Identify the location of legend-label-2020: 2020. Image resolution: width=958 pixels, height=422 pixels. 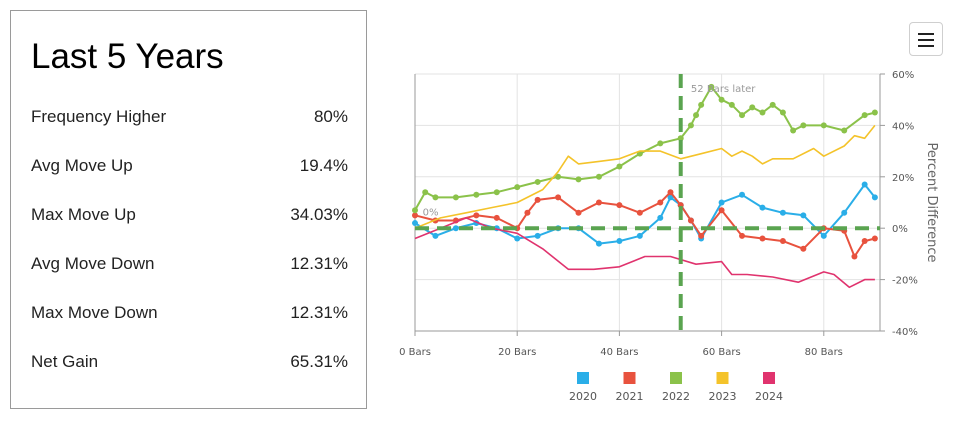
(583, 396).